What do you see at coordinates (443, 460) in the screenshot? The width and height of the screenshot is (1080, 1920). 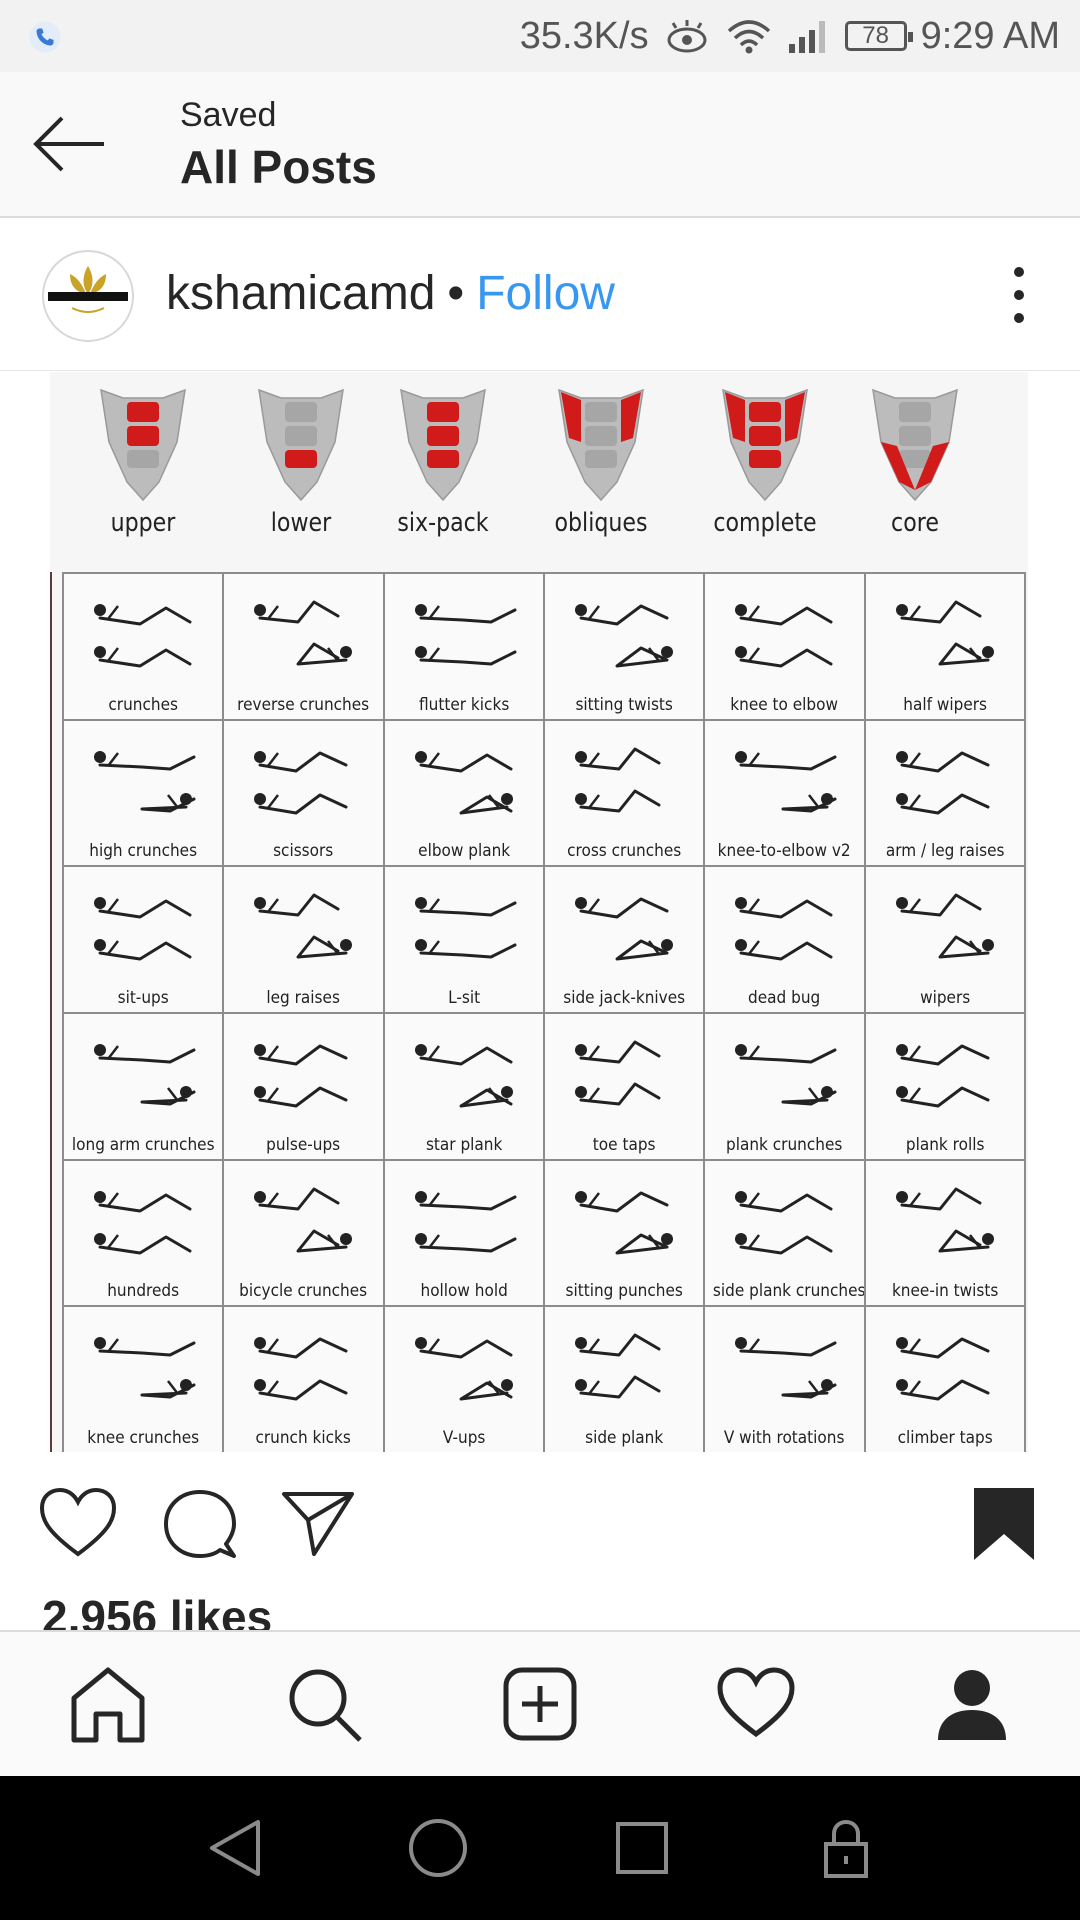 I see `ab-region-sixpack: six-pack` at bounding box center [443, 460].